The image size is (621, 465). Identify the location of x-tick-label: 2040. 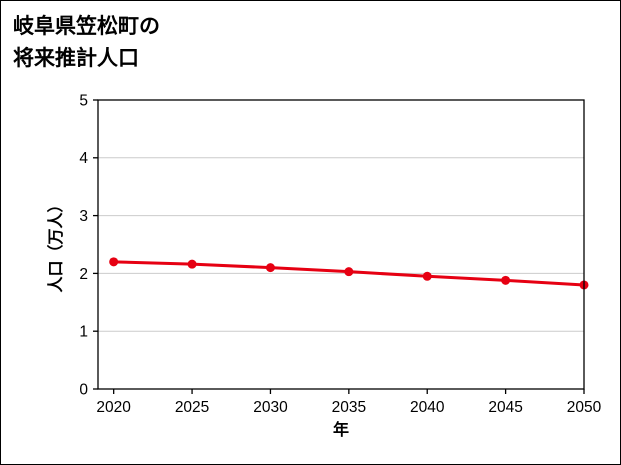
(427, 407).